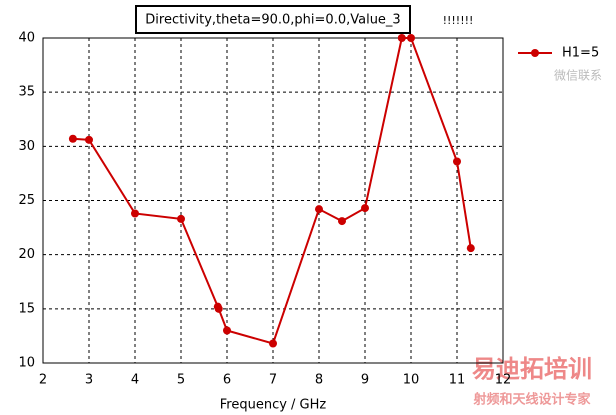  I want to click on y-tick-label: 10, so click(26, 363).